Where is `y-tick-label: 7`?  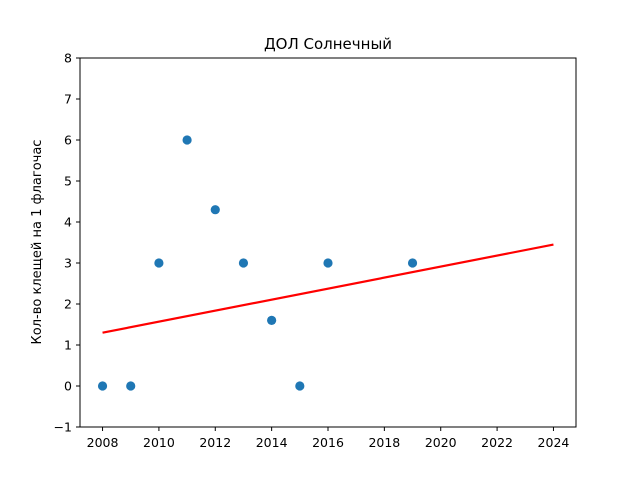
y-tick-label: 7 is located at coordinates (68, 99).